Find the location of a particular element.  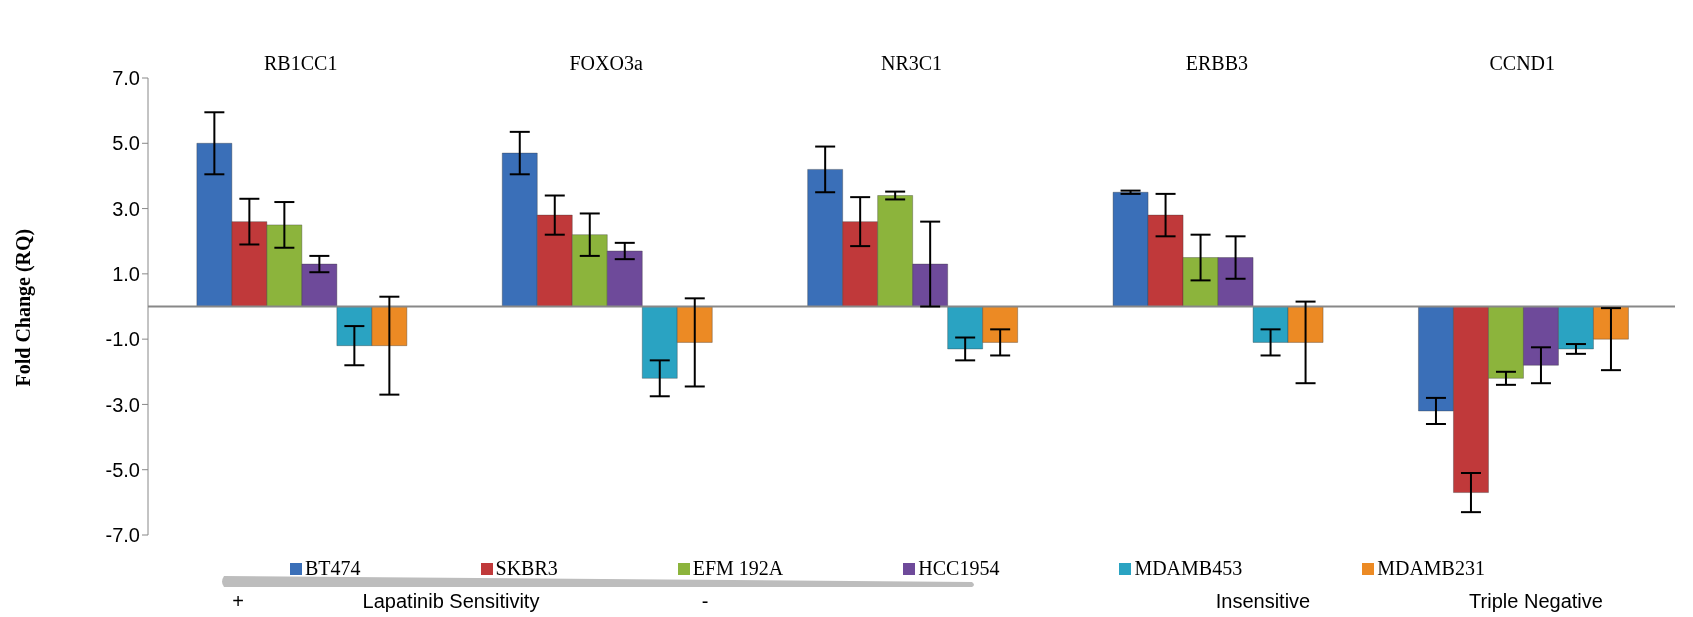

legend-label: SKBR3 is located at coordinates (526, 568).